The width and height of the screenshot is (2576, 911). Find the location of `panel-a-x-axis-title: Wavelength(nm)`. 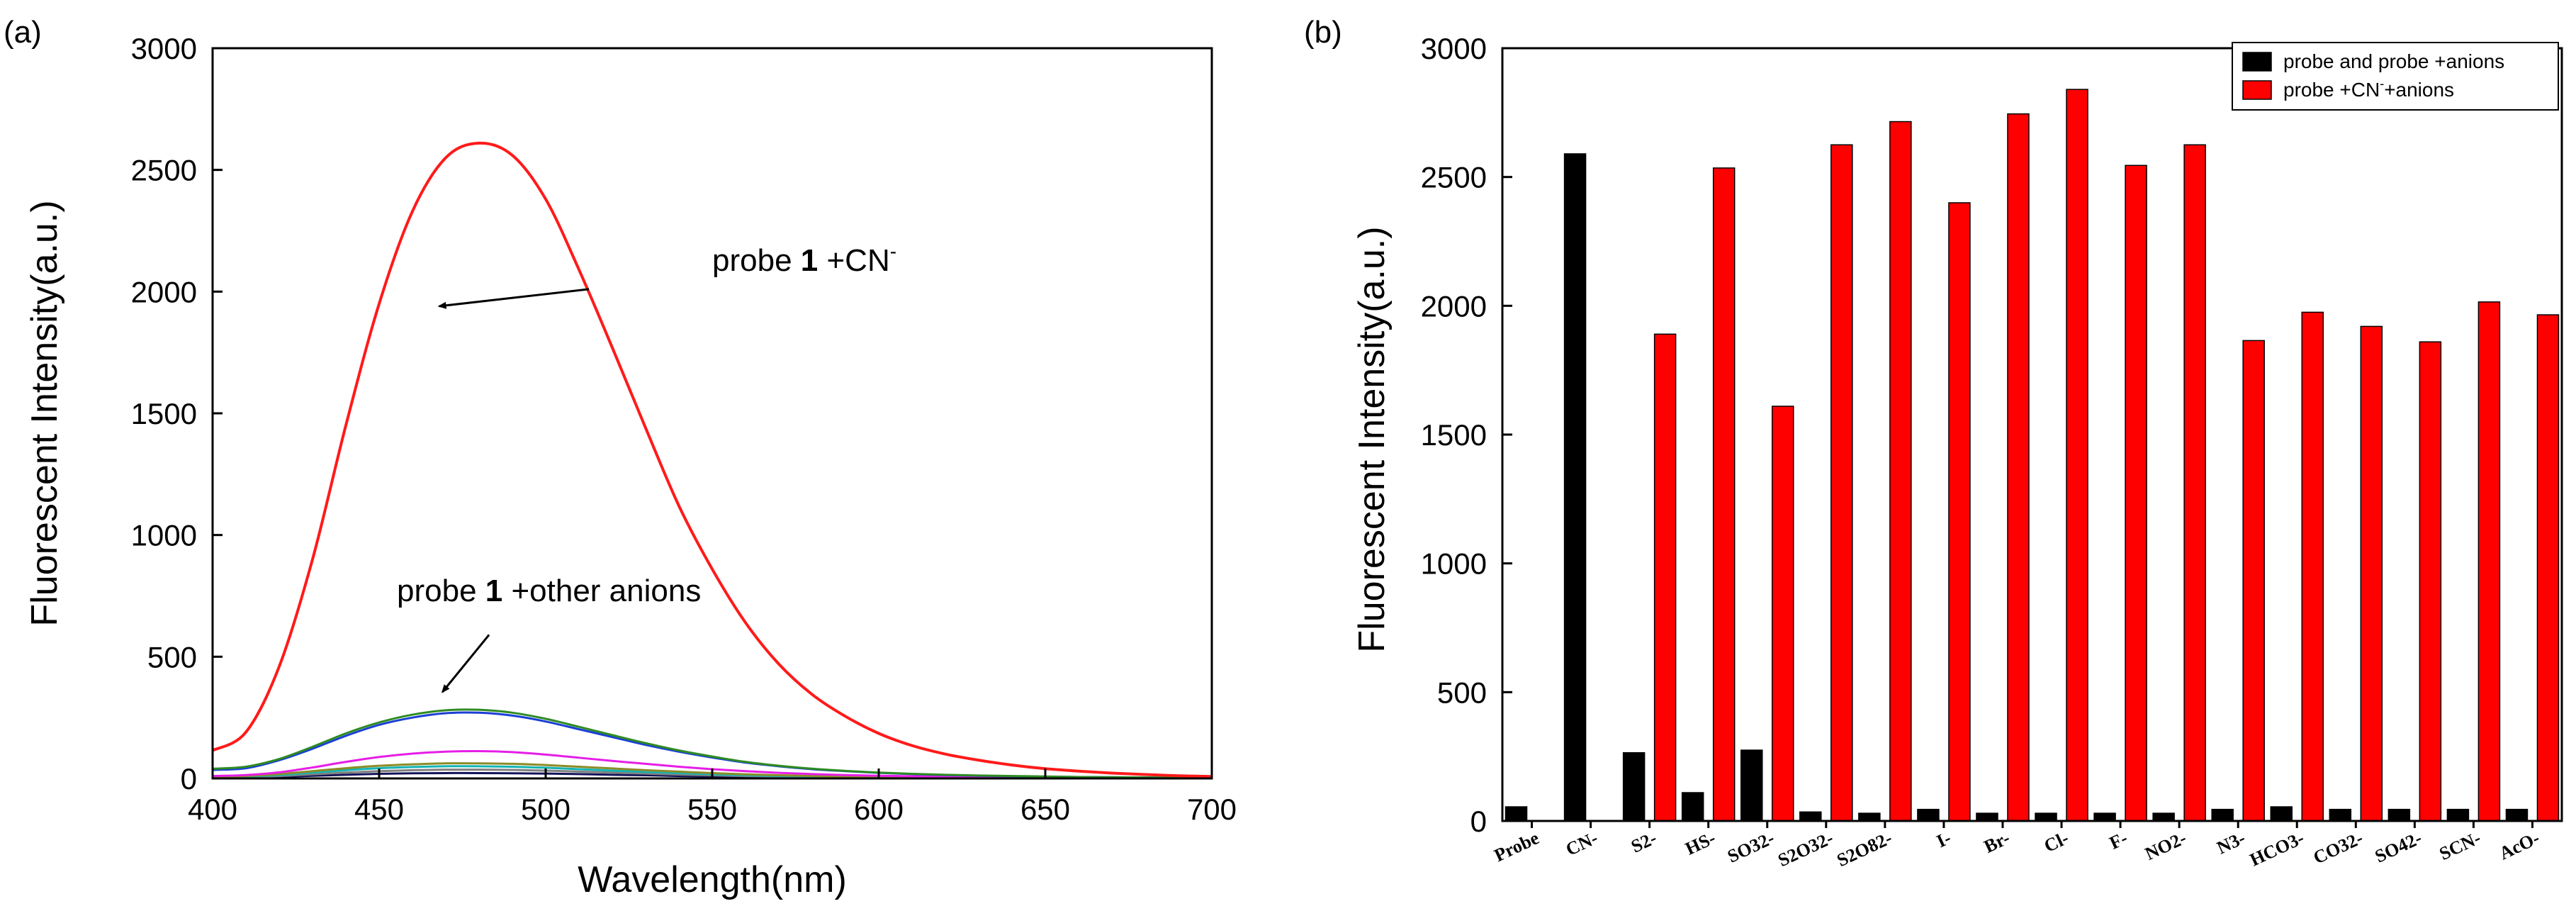

panel-a-x-axis-title: Wavelength(nm) is located at coordinates (712, 880).